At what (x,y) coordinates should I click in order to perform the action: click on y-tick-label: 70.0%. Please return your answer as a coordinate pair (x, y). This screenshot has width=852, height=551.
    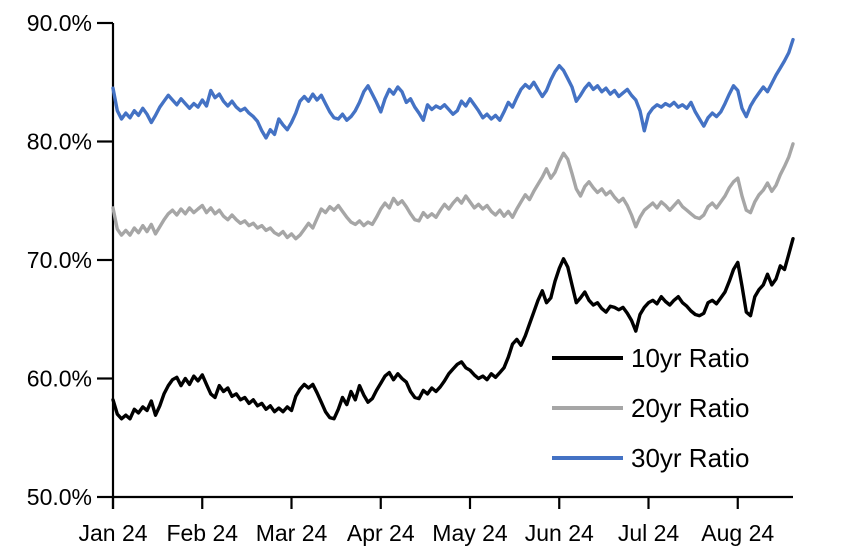
    Looking at the image, I should click on (59, 260).